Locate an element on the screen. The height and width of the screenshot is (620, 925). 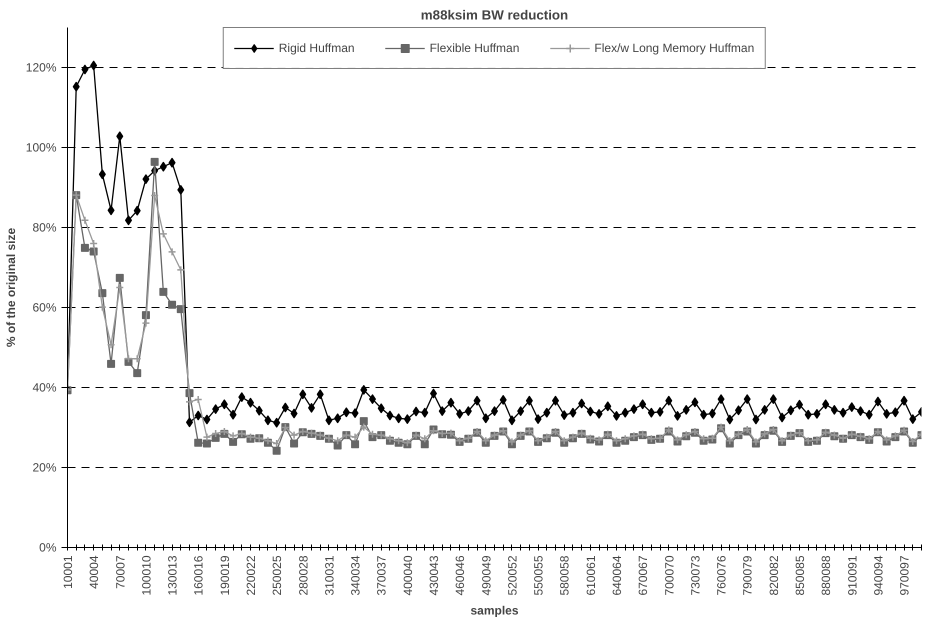
x-tick-label: 640064 is located at coordinates (617, 575).